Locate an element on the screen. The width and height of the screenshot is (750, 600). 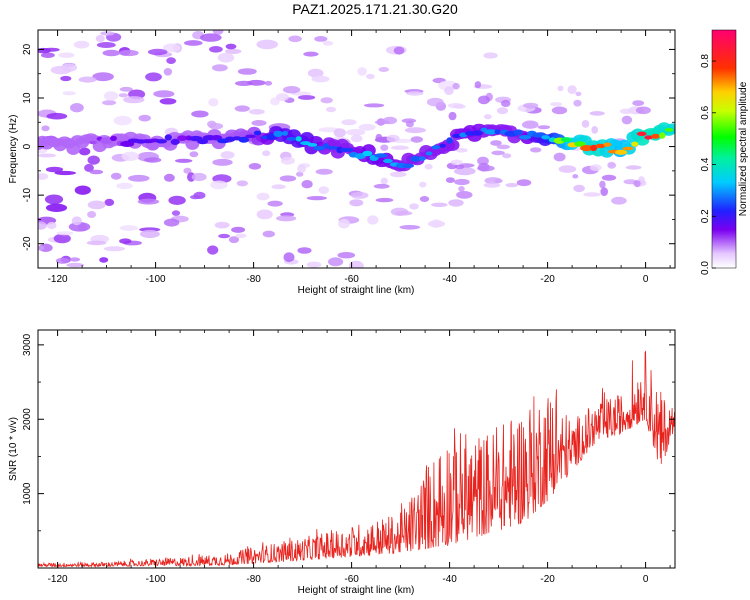
x-tick-label: -20 is located at coordinates (547, 279).